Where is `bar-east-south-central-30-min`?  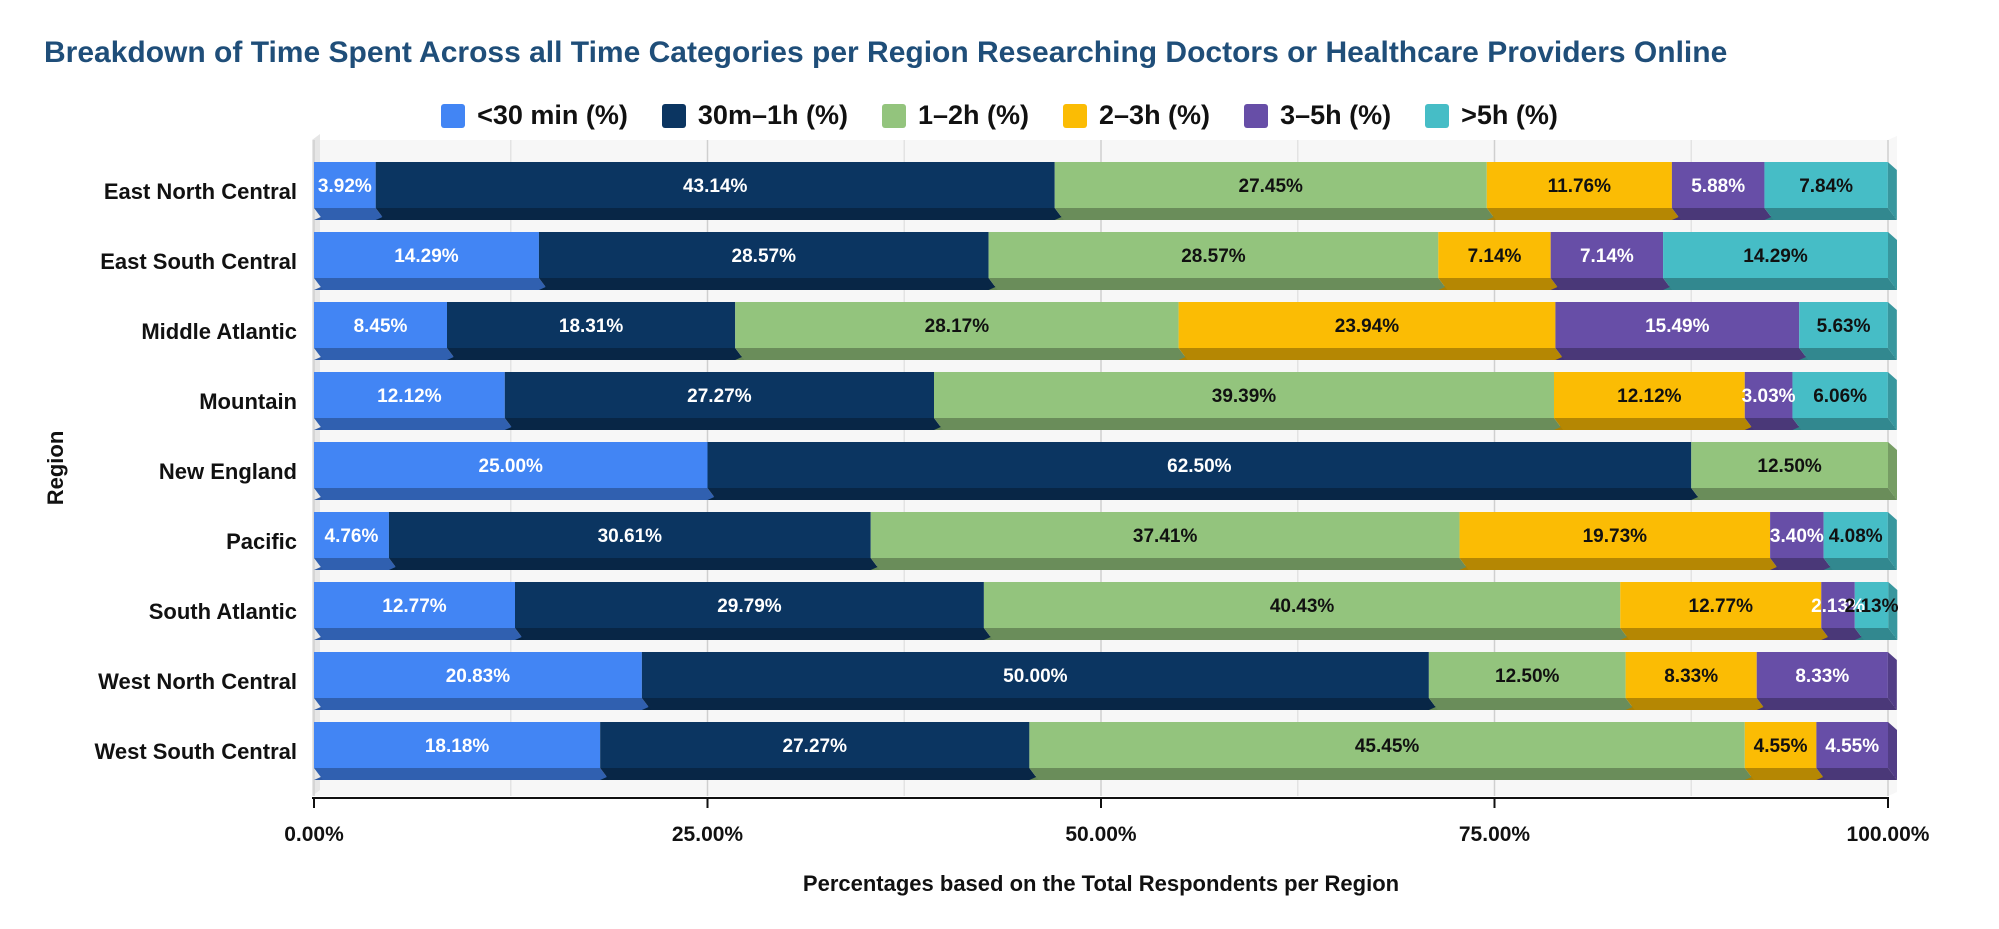 bar-east-south-central-30-min is located at coordinates (426, 255).